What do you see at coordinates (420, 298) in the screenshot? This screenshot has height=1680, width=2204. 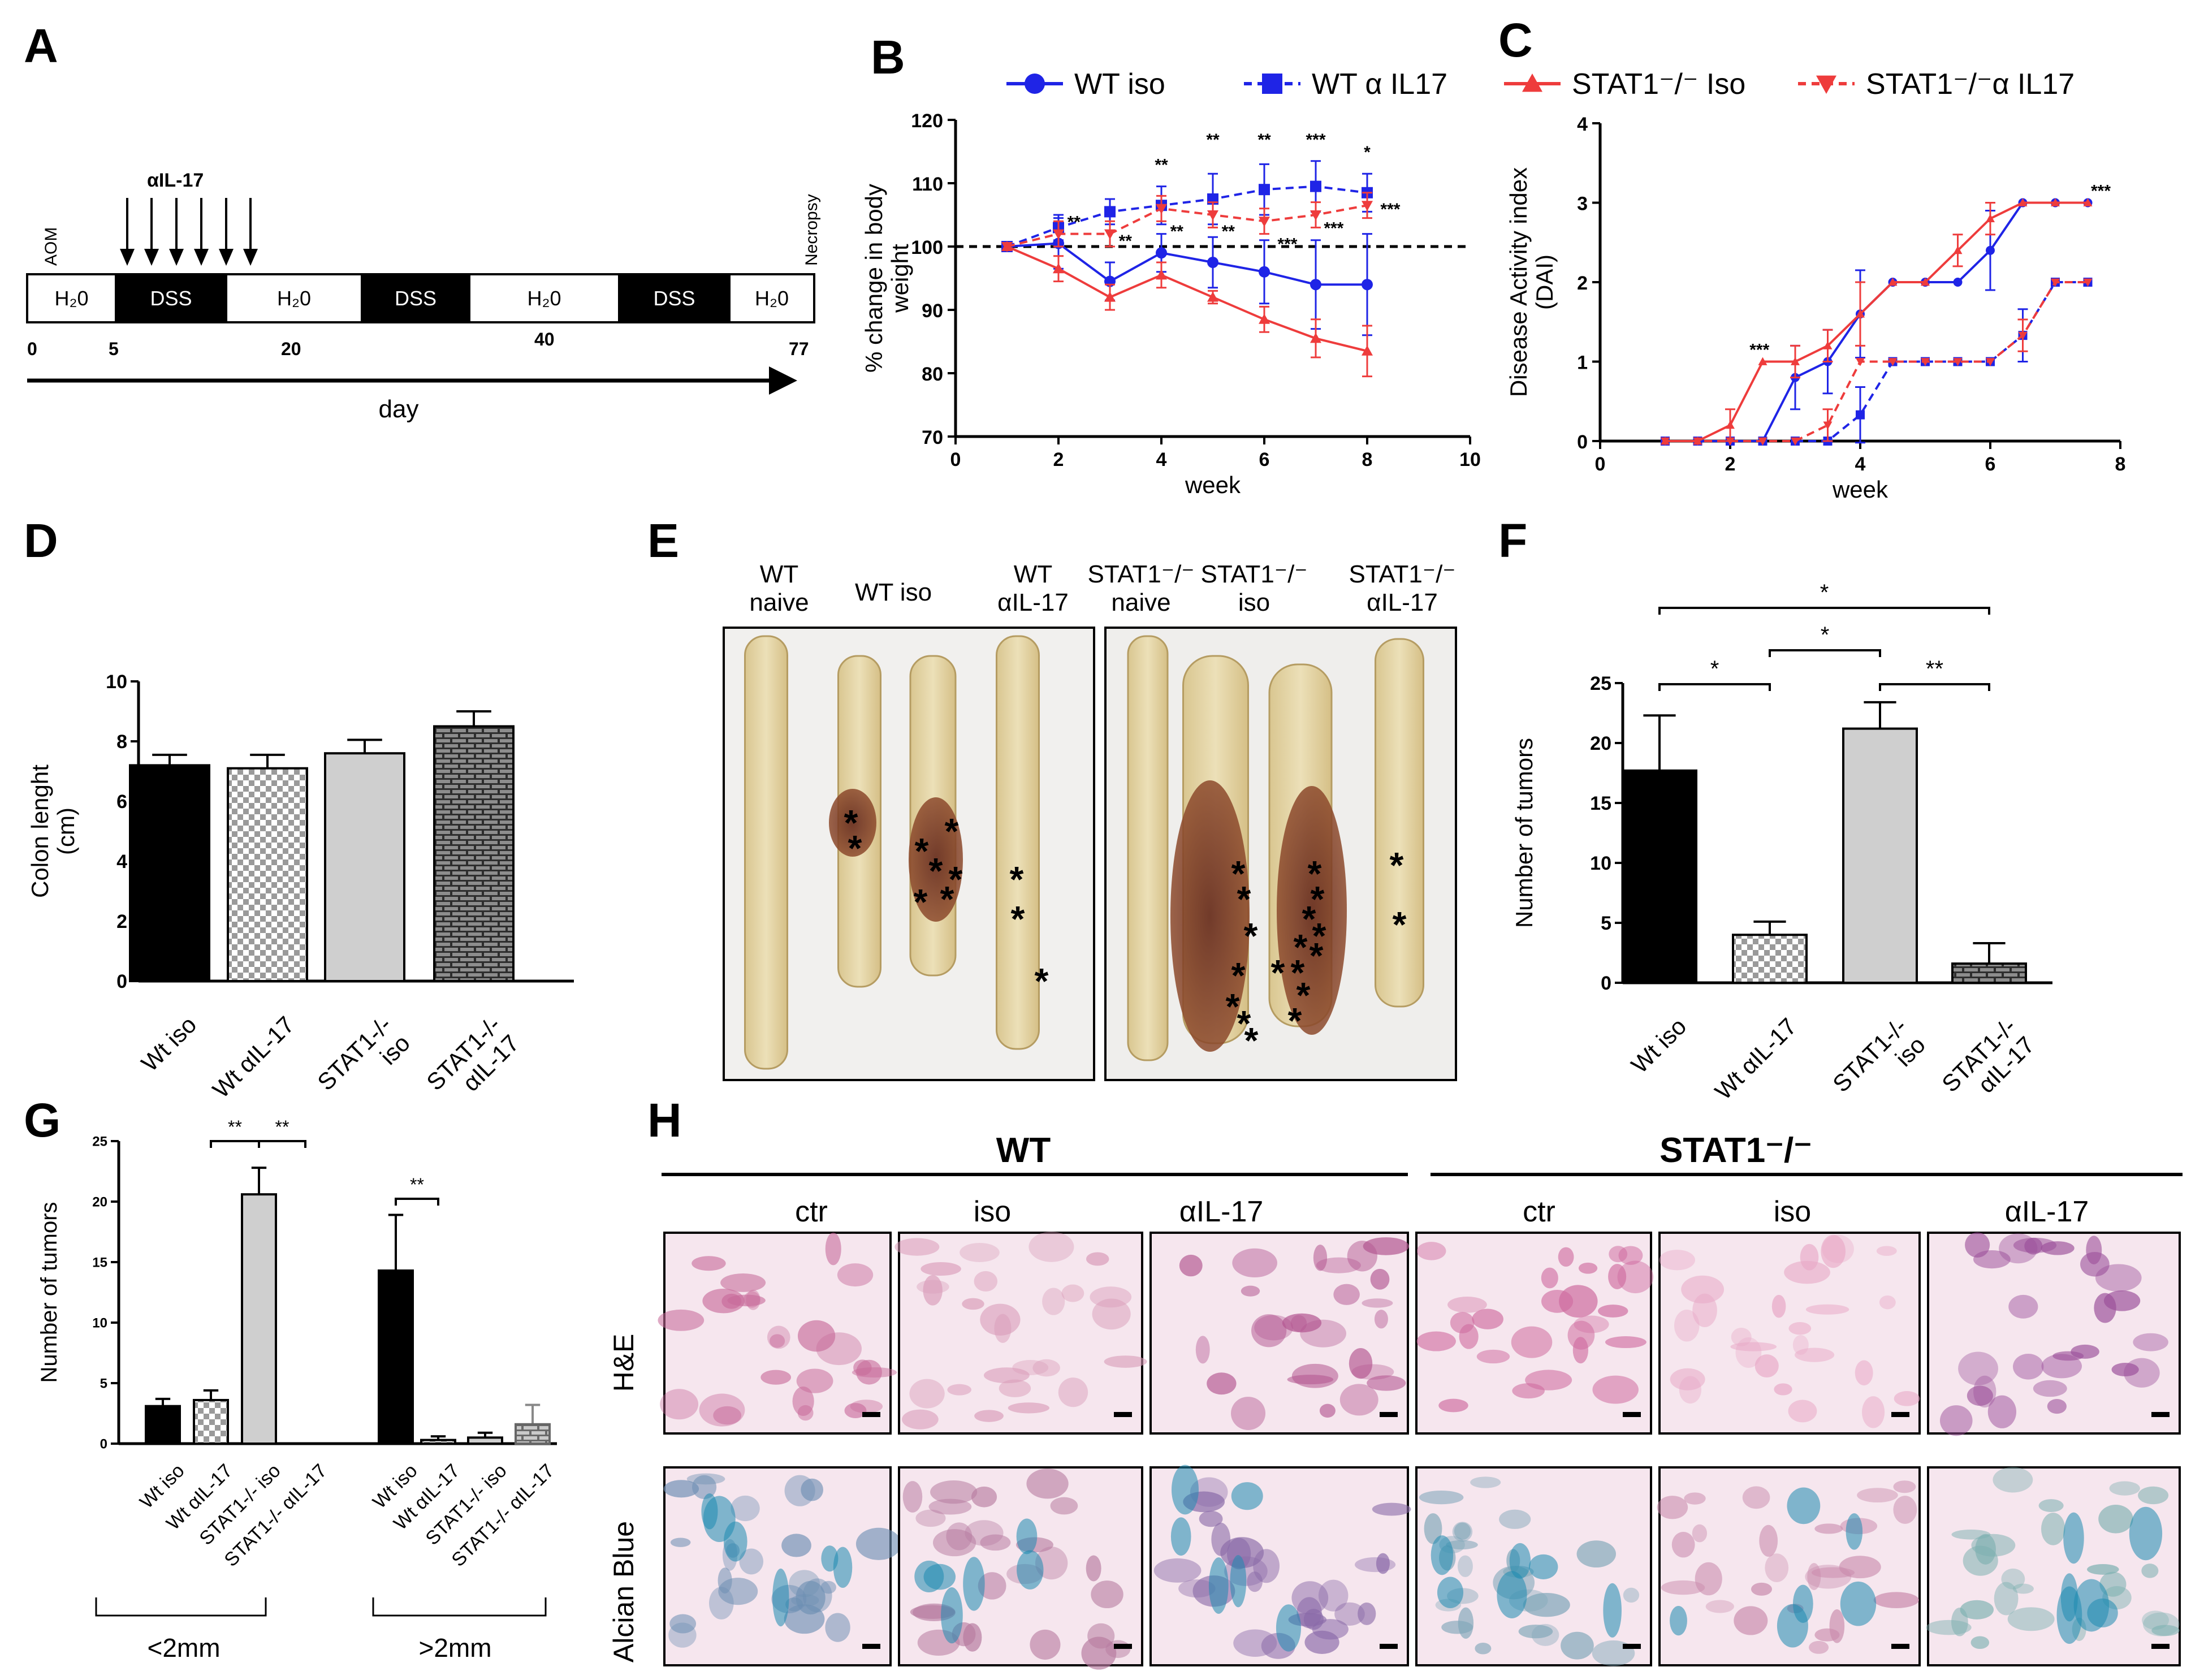 I see `timeline-bar: H₂0 DSS H₂0 DSS H₂0 DSS H₂0` at bounding box center [420, 298].